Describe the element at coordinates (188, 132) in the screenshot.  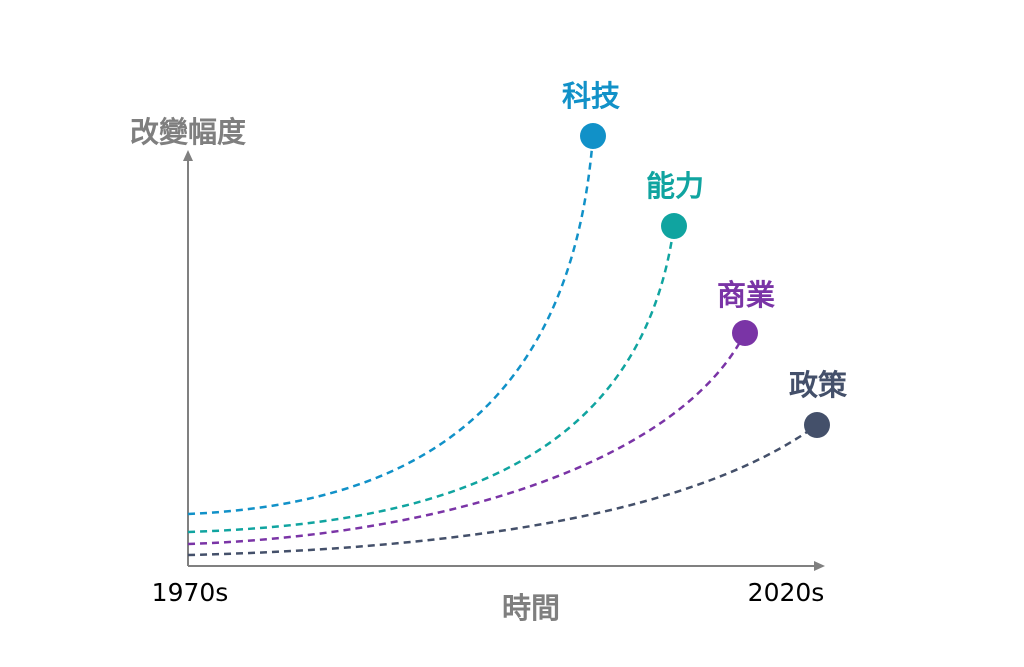
I see `y-axis-label: 改變幅度` at that location.